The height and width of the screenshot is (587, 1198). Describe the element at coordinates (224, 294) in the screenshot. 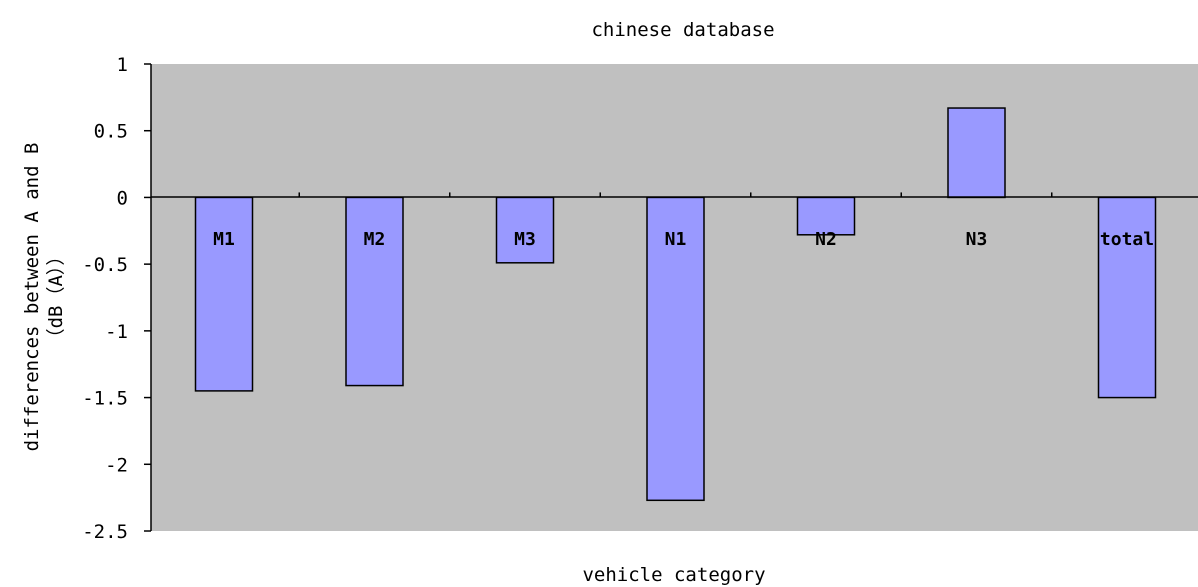

I see `bar-M1` at that location.